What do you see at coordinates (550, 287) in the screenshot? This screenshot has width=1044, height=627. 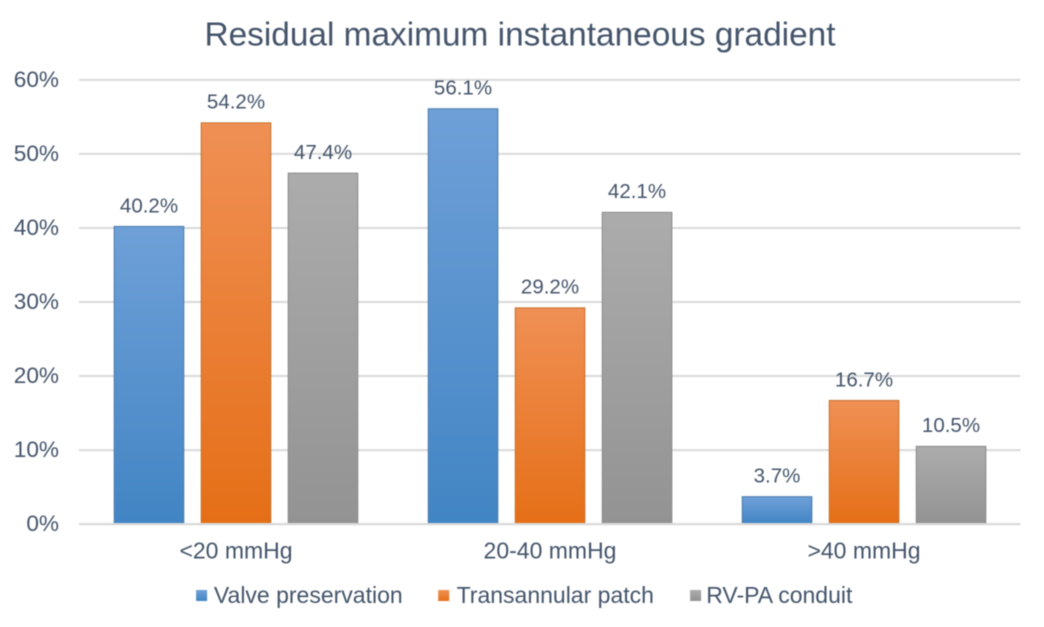 I see `svg-text: 29.2%` at bounding box center [550, 287].